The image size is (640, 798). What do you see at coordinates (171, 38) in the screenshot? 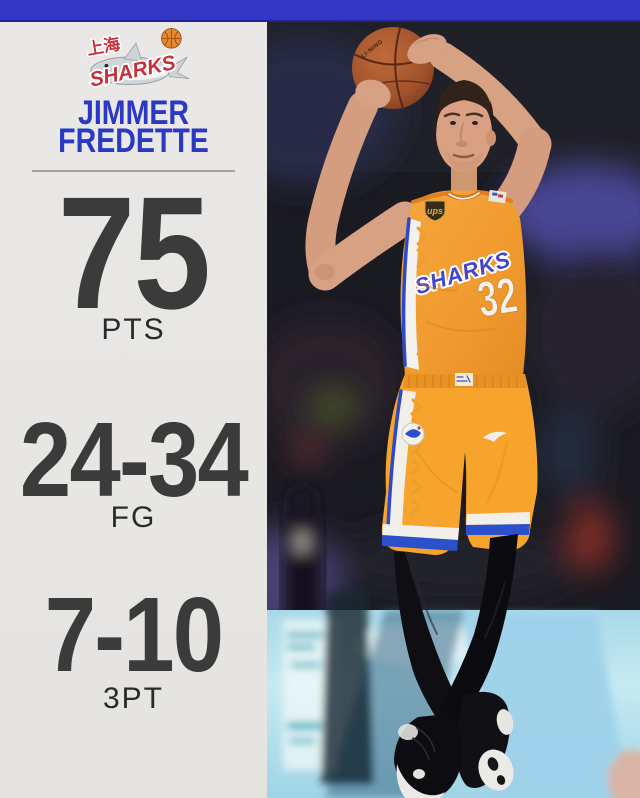
I see `basketball-icon` at bounding box center [171, 38].